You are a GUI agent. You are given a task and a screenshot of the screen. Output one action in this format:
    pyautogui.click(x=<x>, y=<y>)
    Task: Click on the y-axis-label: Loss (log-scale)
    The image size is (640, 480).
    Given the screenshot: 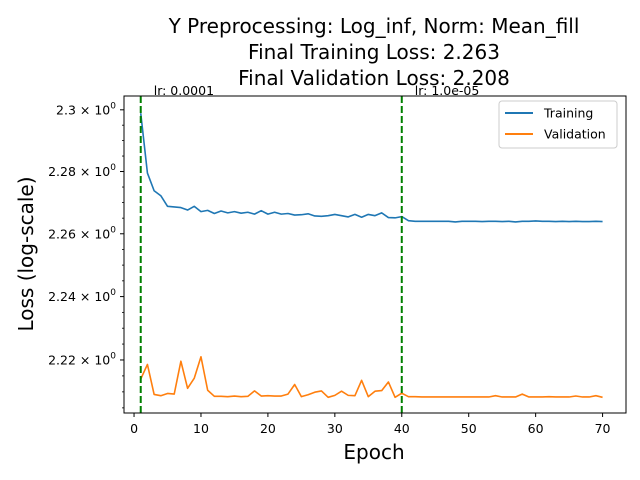 What is the action you would take?
    pyautogui.click(x=26, y=253)
    